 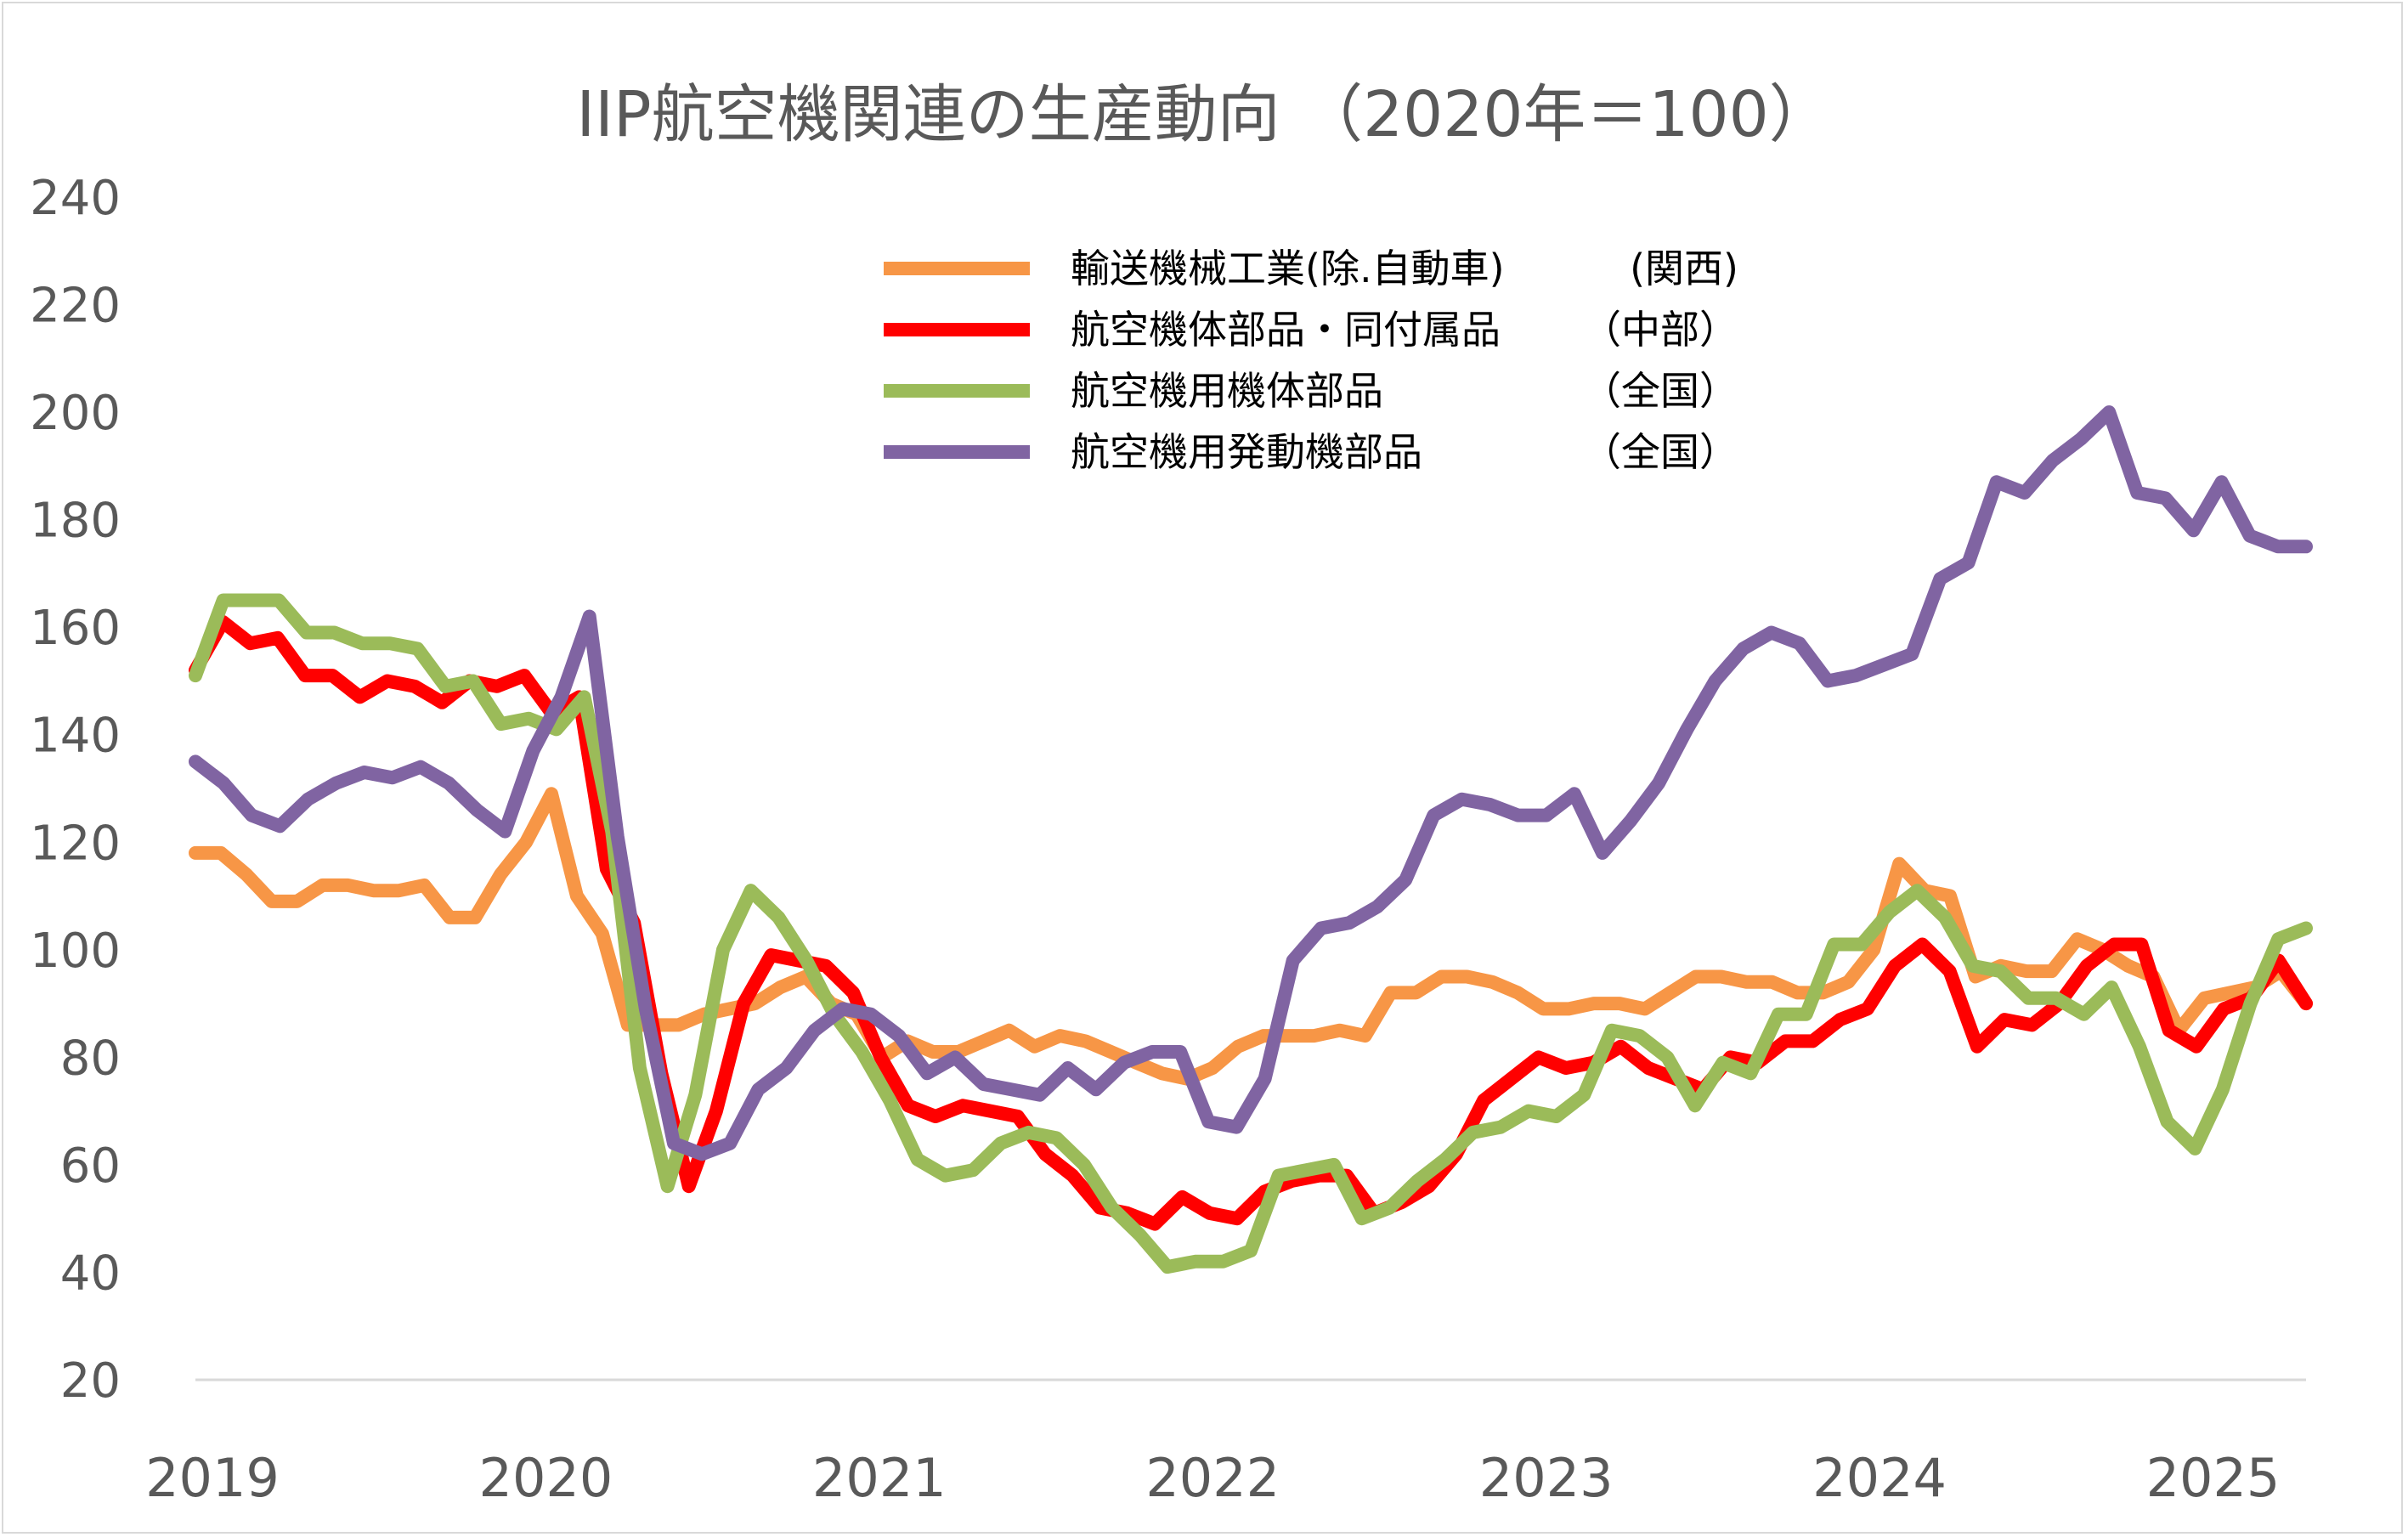 I want to click on chart-title: IIP航空機関連の生産動向 （2020年＝100）, so click(x=1203, y=115).